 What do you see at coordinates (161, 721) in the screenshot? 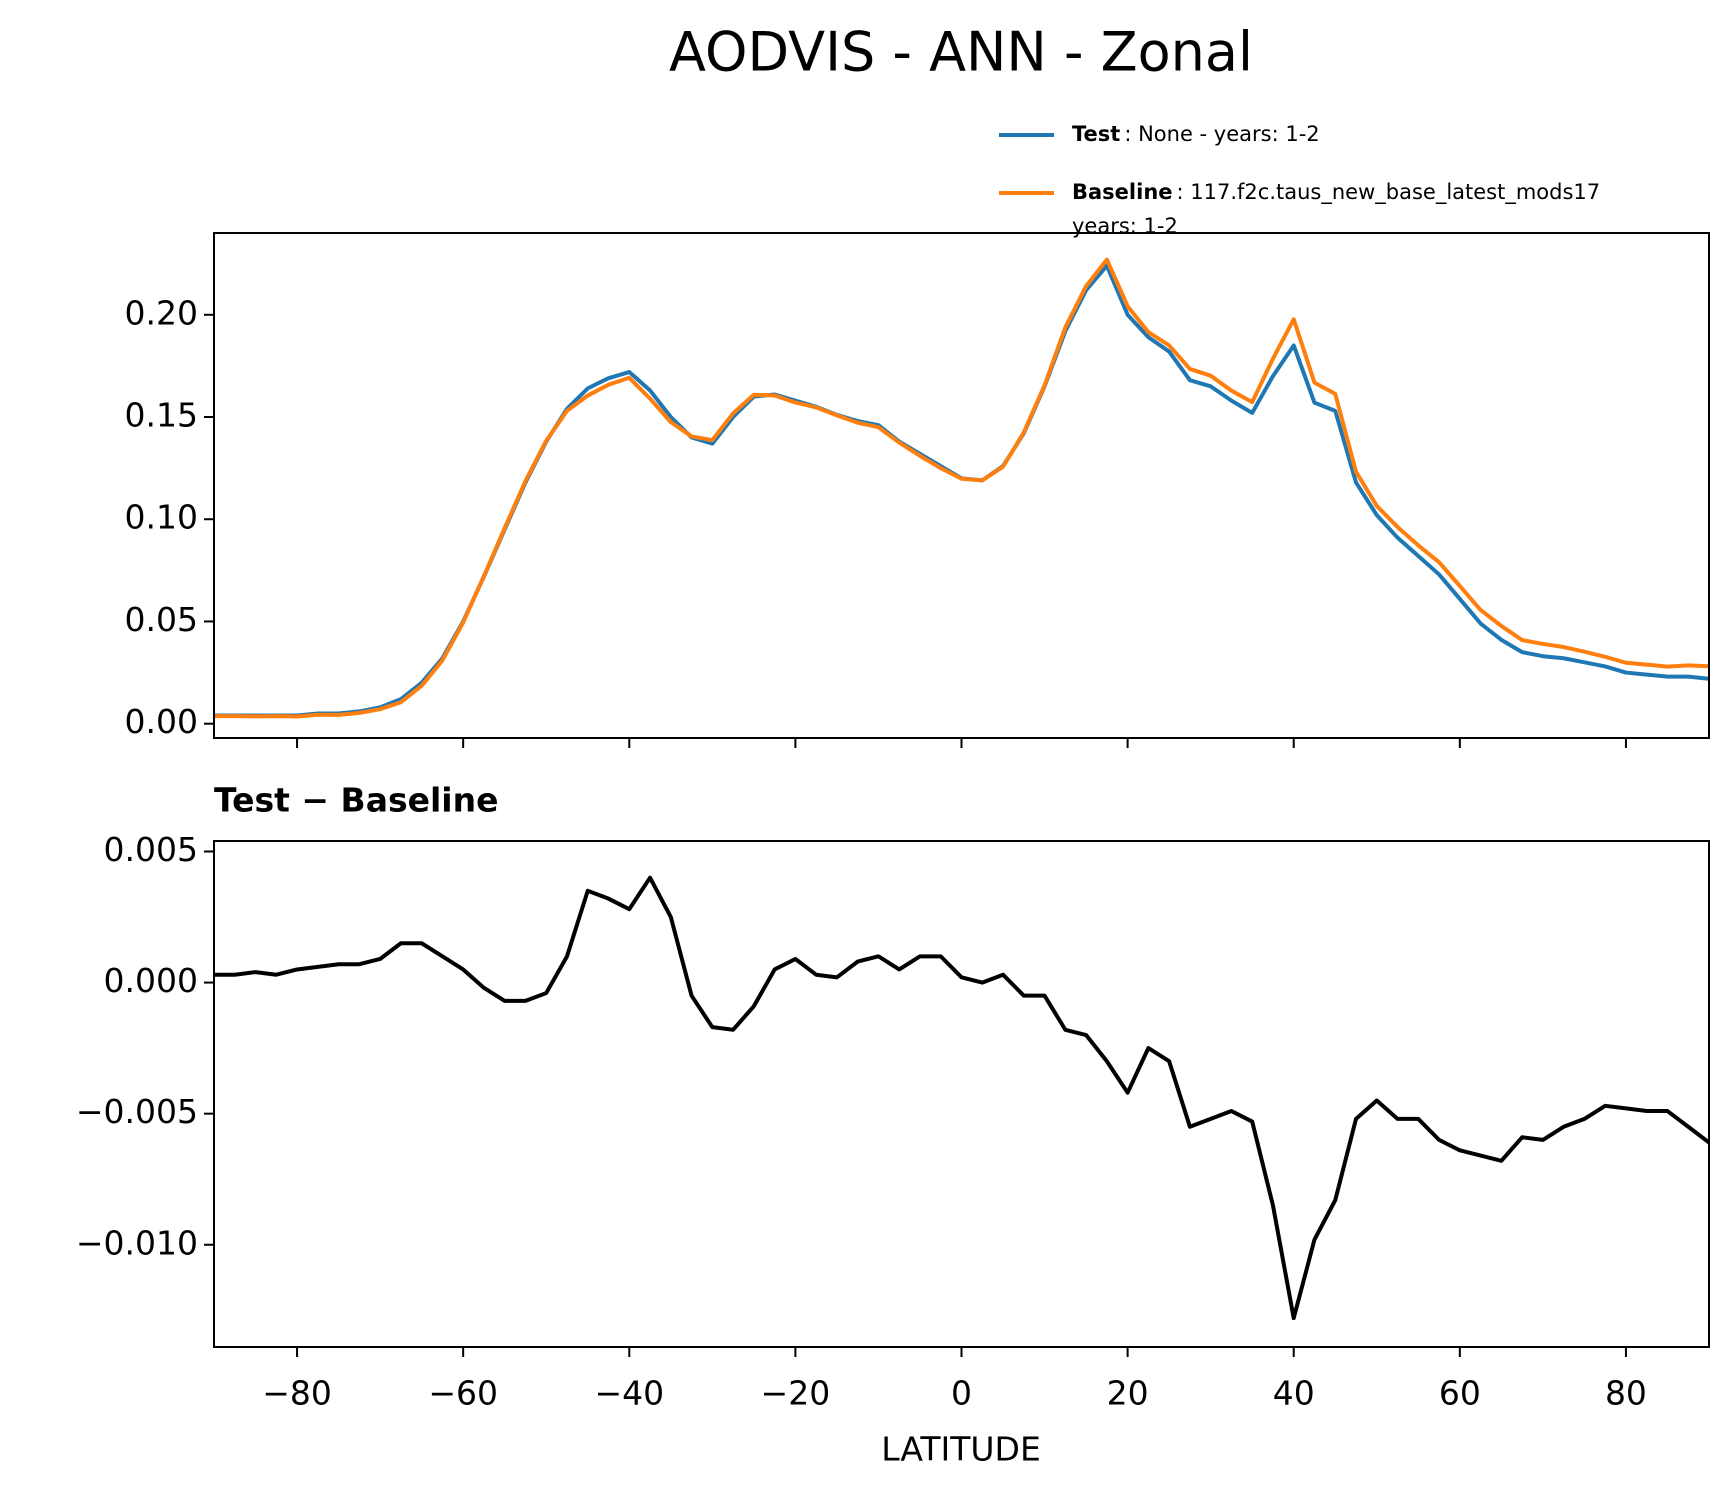
I see `y-tick-label: 0.00` at bounding box center [161, 721].